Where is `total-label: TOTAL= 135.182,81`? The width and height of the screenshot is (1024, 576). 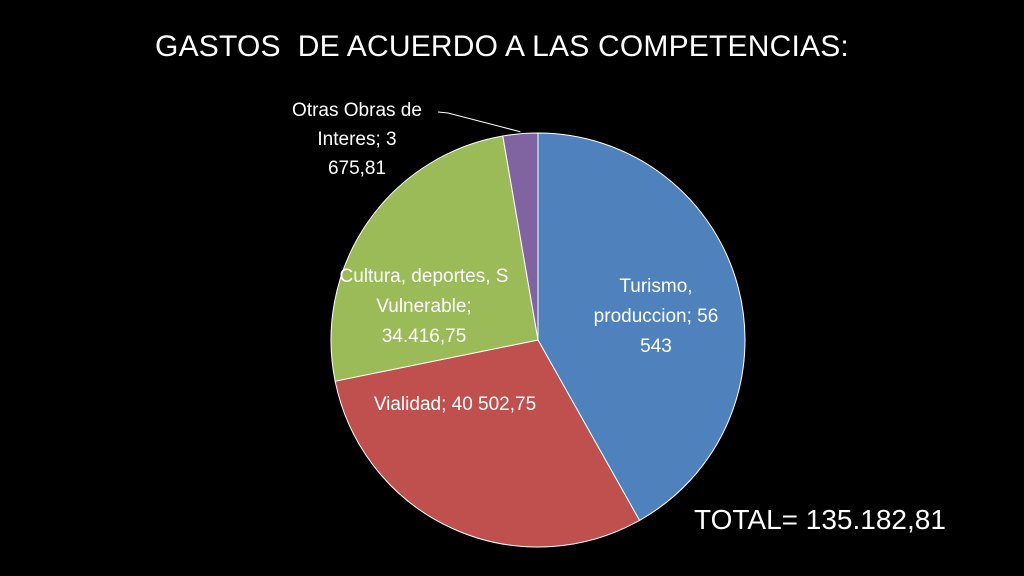
total-label: TOTAL= 135.182,81 is located at coordinates (820, 519).